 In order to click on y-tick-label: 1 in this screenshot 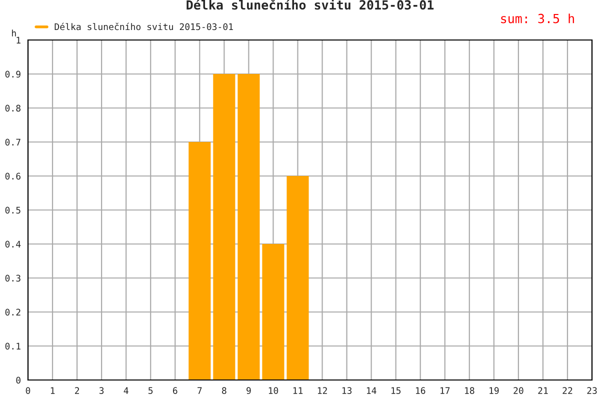, I will do `click(18, 40)`.